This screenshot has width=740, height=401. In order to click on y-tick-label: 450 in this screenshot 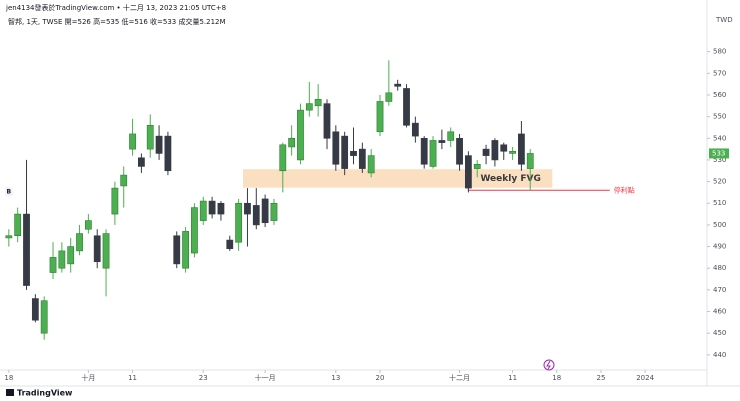, I will do `click(719, 333)`.